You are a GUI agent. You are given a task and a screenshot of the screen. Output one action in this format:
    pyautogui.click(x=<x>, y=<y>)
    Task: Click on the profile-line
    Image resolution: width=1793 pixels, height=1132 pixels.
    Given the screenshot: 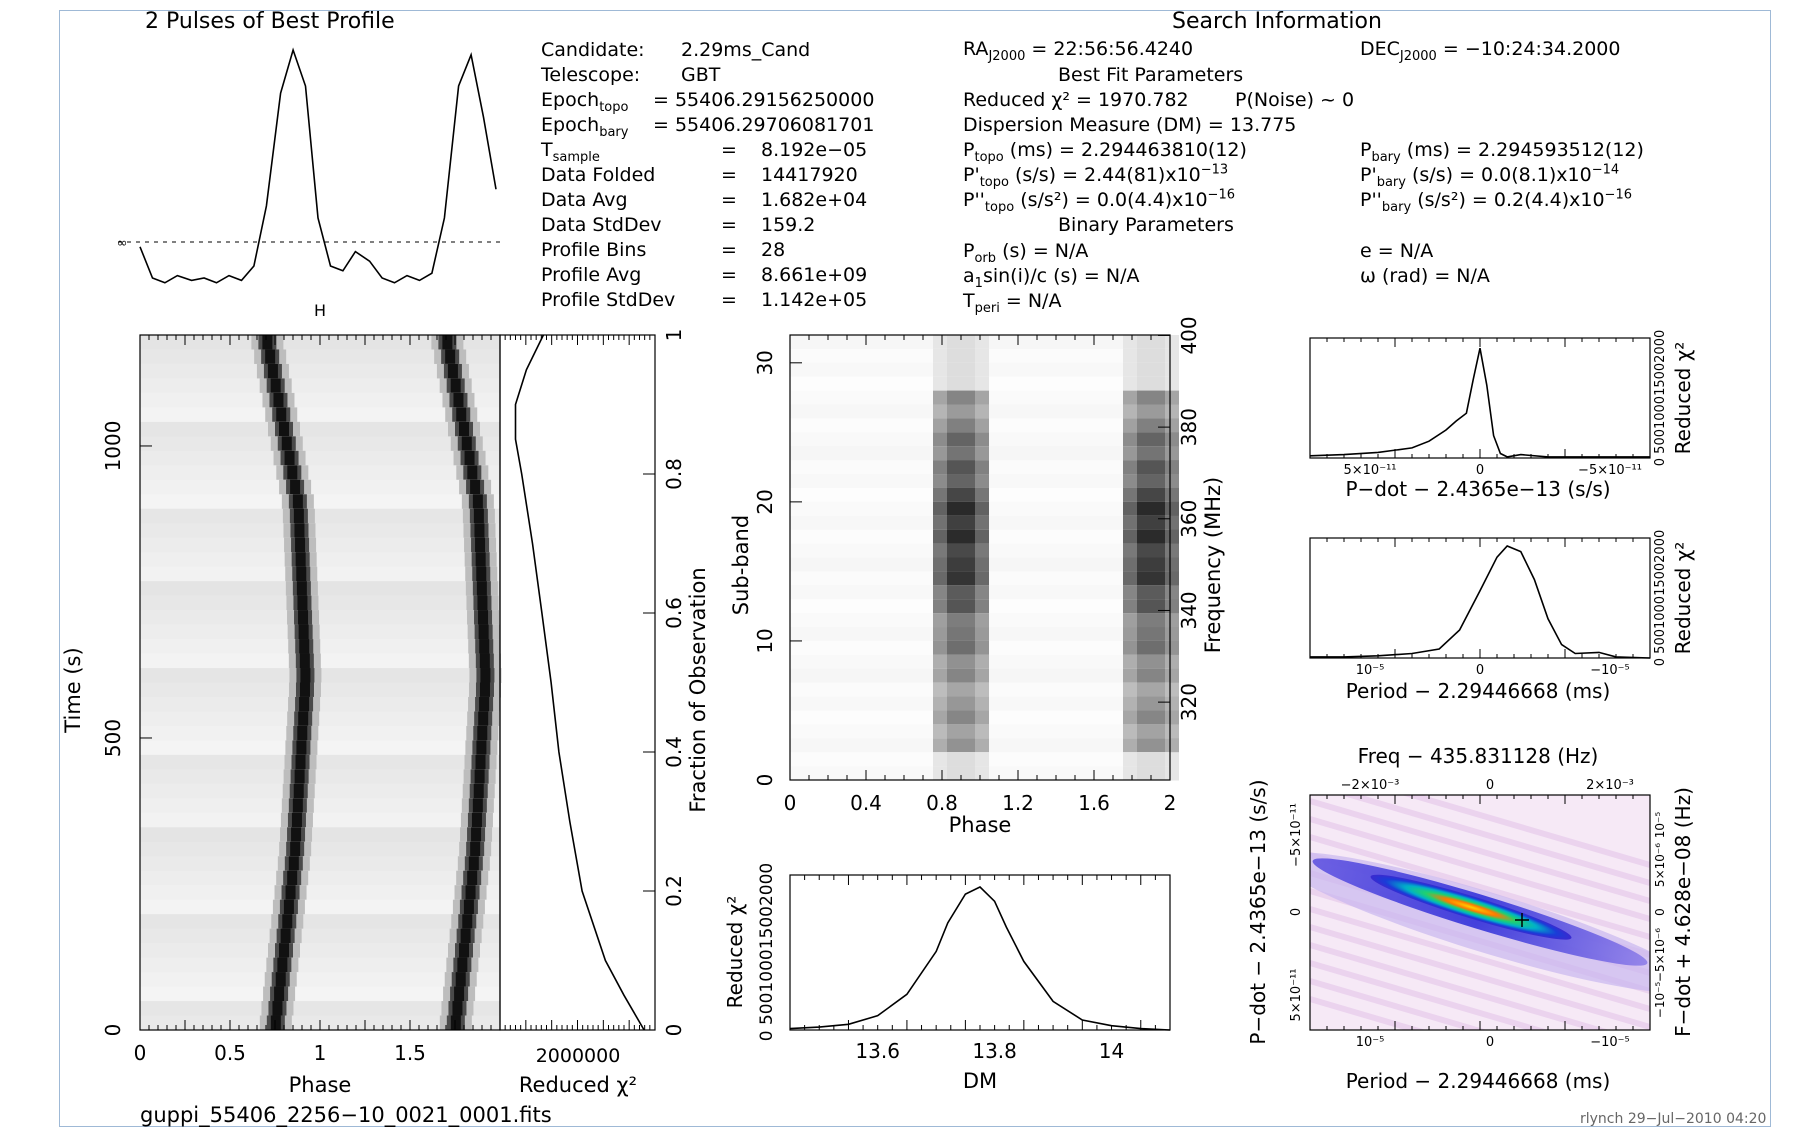 What is the action you would take?
    pyautogui.click(x=318, y=165)
    